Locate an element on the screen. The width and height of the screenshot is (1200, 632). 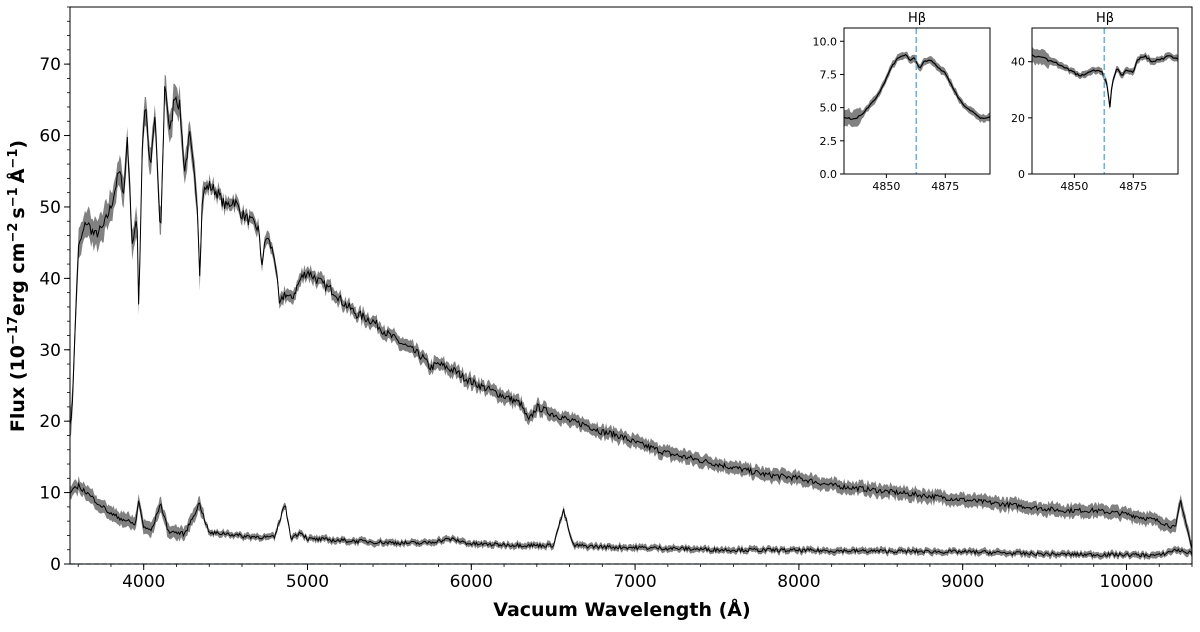
inset-2-title: Hβ is located at coordinates (1105, 18).